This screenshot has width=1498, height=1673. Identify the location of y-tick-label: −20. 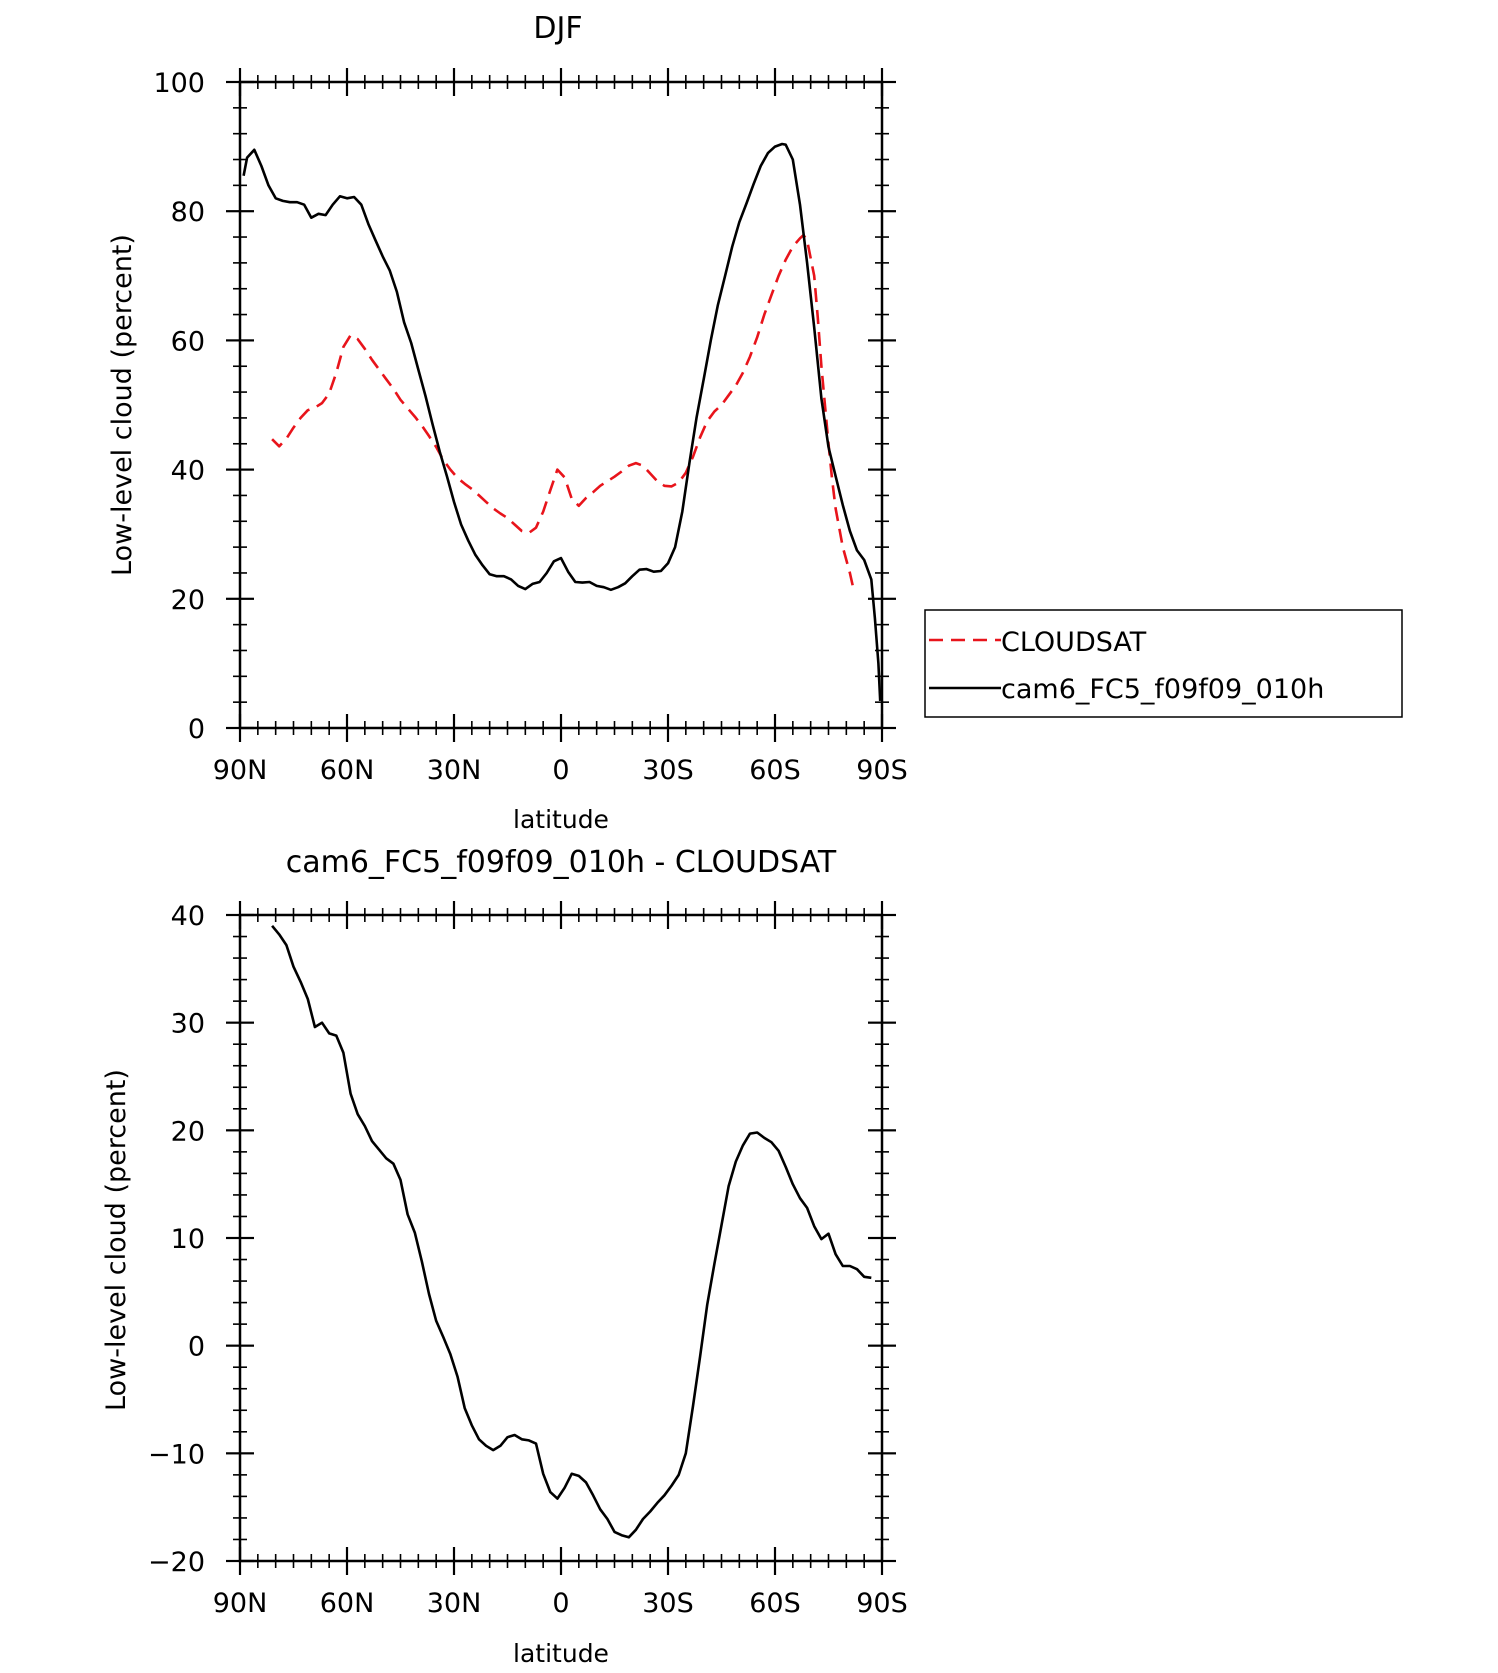
(176, 1562).